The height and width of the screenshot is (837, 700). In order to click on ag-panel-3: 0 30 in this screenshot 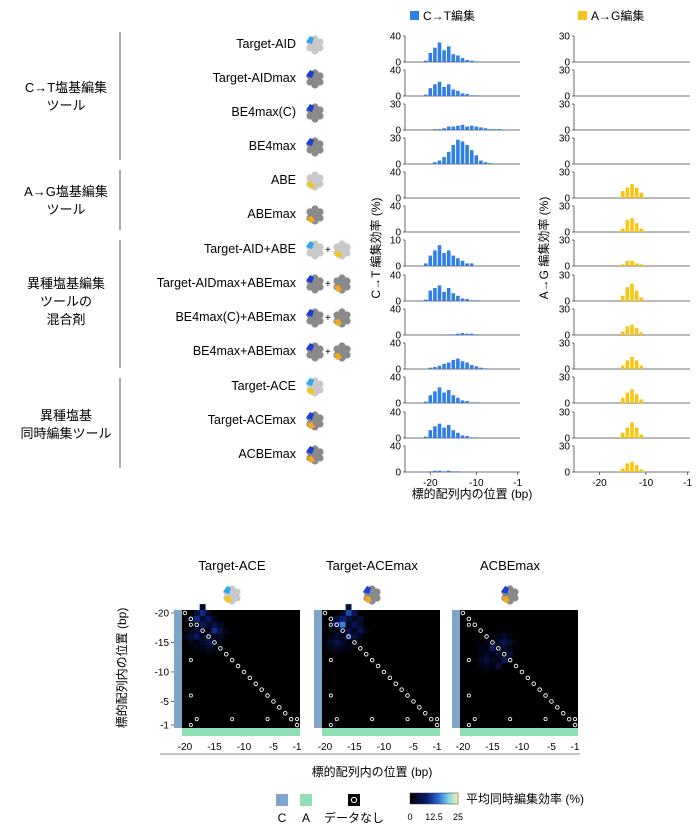, I will do `click(624, 152)`.